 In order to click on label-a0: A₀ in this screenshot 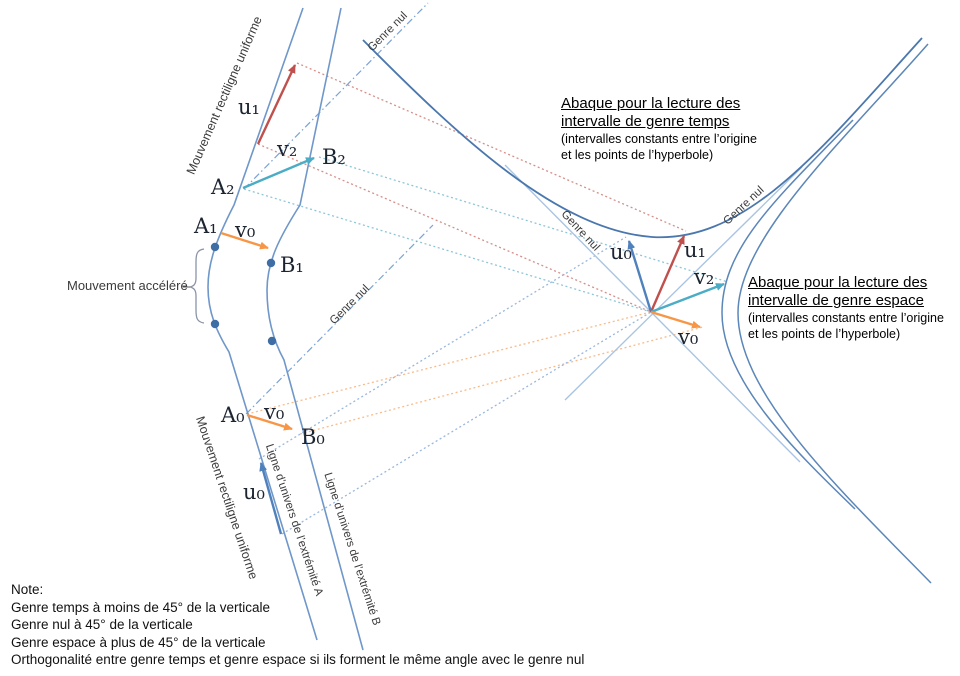, I will do `click(232, 415)`.